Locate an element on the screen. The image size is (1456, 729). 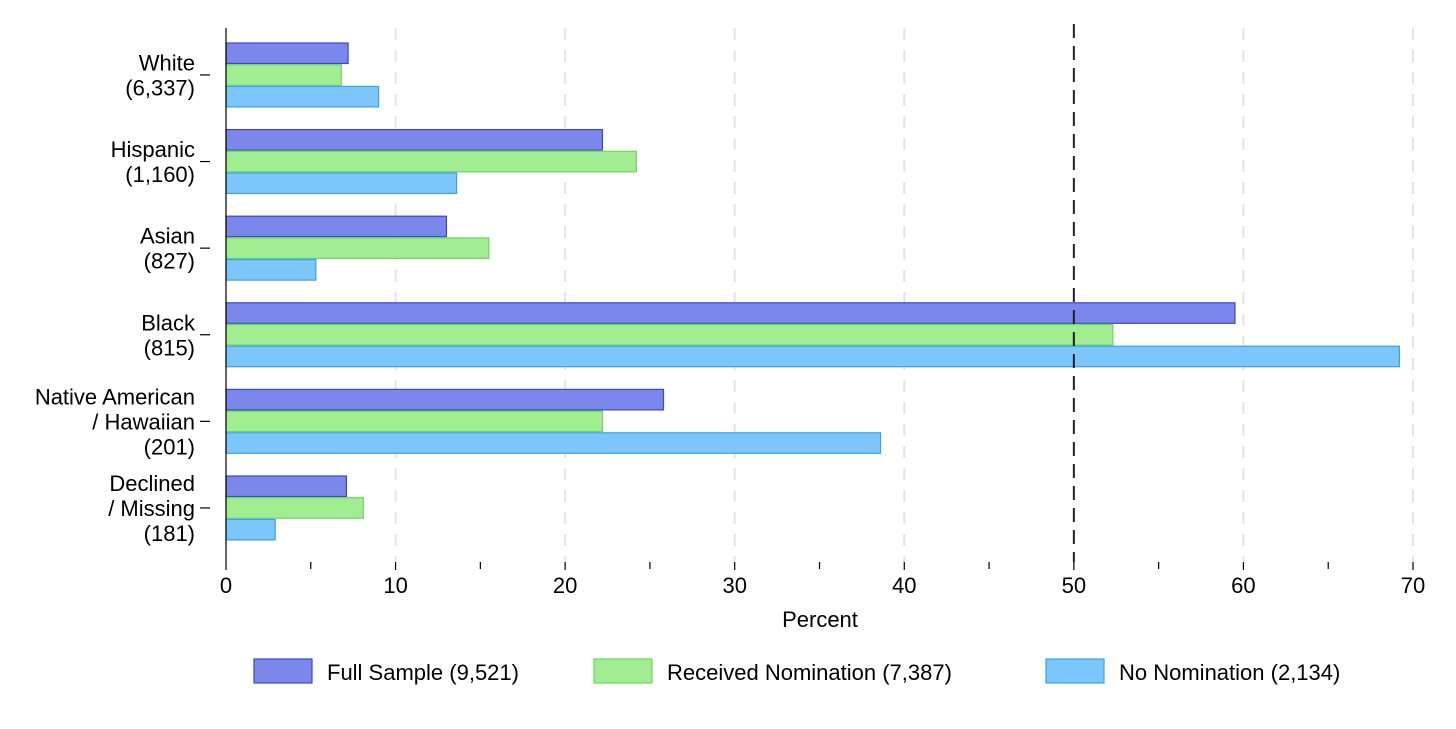
x-tick-label: 60 is located at coordinates (1243, 585).